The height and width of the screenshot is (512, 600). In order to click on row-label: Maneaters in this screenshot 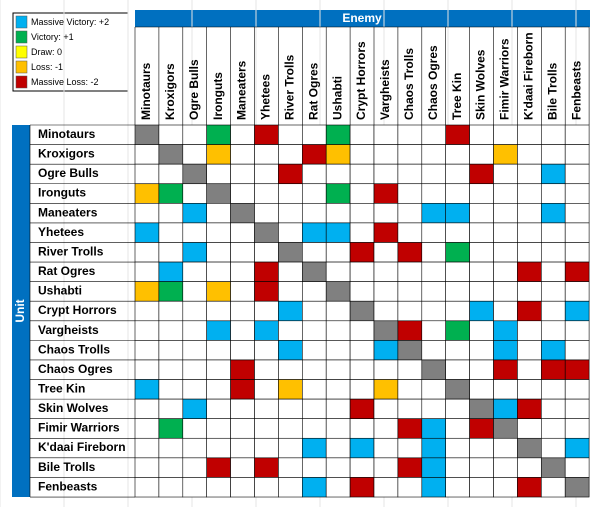, I will do `click(68, 212)`.